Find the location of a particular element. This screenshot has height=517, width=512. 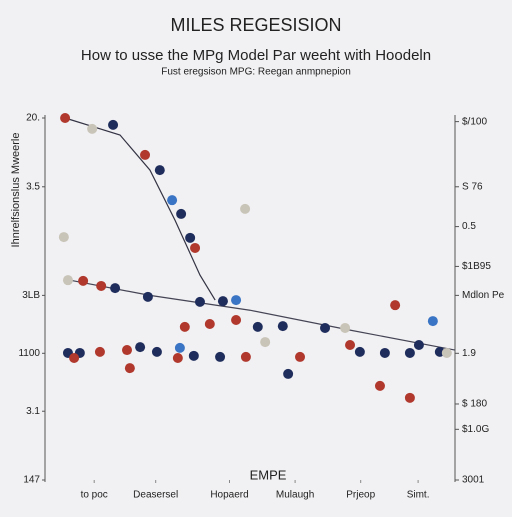

x-tick-label: Simt. is located at coordinates (418, 495).